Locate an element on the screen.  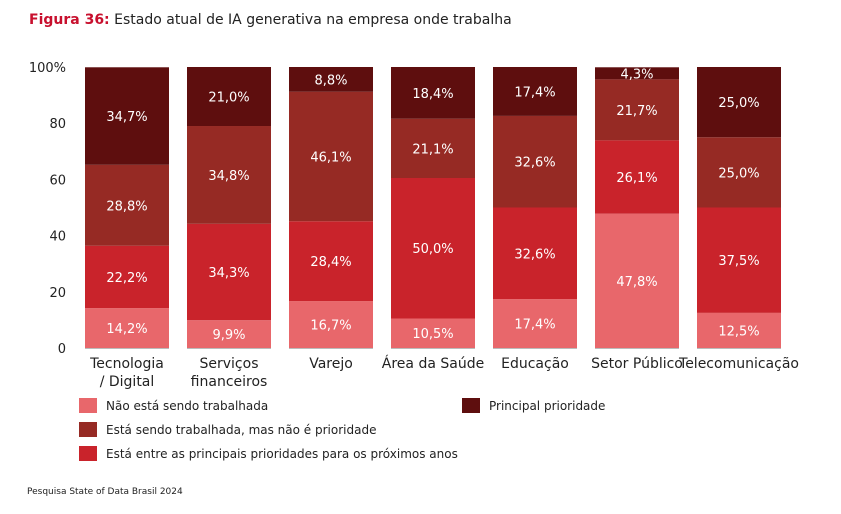
data-label: 34,8% is located at coordinates (228, 176).